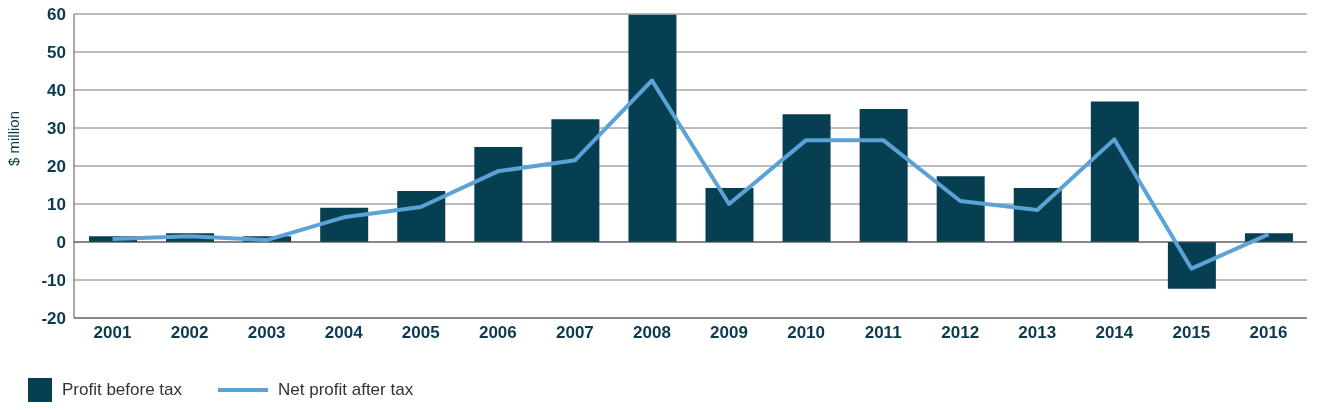  I want to click on y-tick-label: 10, so click(56, 205).